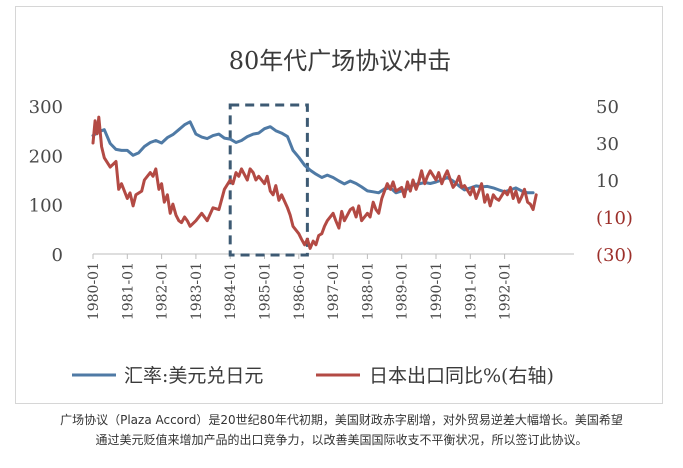  What do you see at coordinates (266, 291) in the screenshot?
I see `x-tick-label: 1985-01` at bounding box center [266, 291].